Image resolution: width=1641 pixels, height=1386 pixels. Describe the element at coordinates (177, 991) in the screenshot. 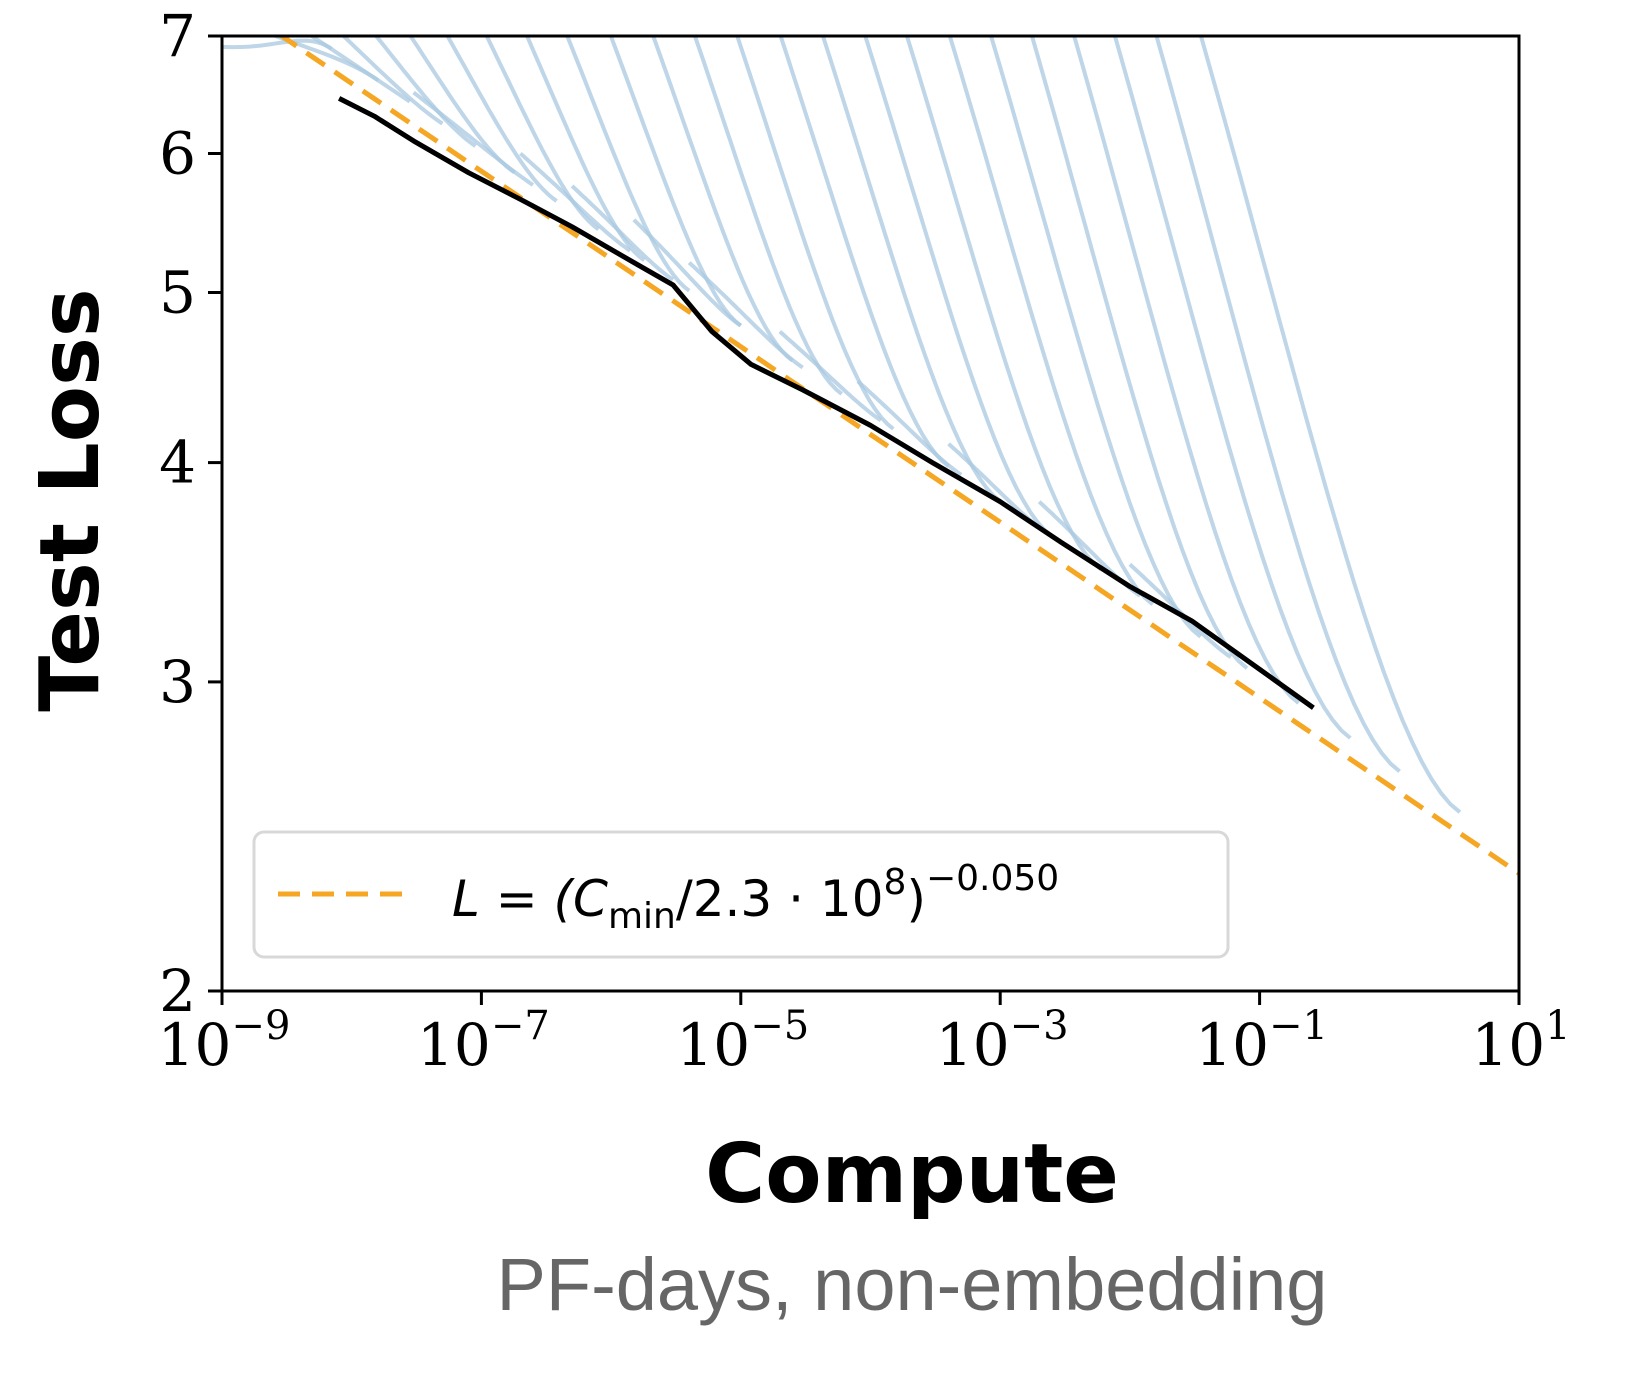

I see `y-tick-label: 2` at that location.